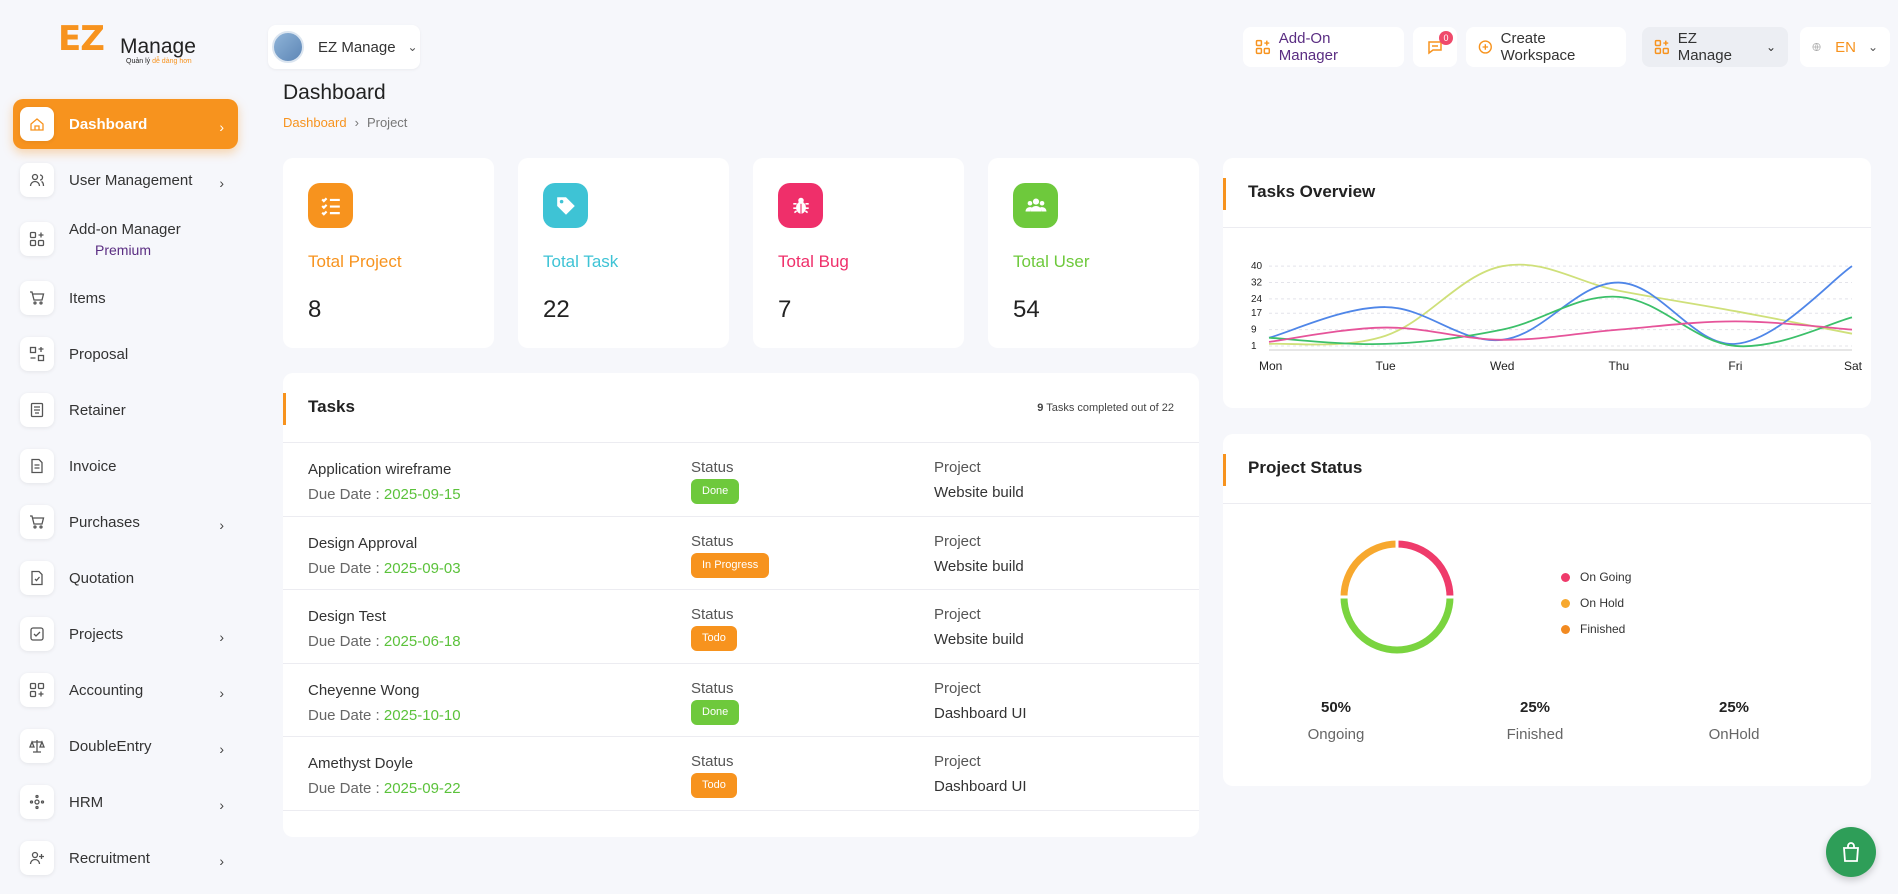 Image resolution: width=1898 pixels, height=894 pixels. What do you see at coordinates (37, 239) in the screenshot?
I see `addon-icon` at bounding box center [37, 239].